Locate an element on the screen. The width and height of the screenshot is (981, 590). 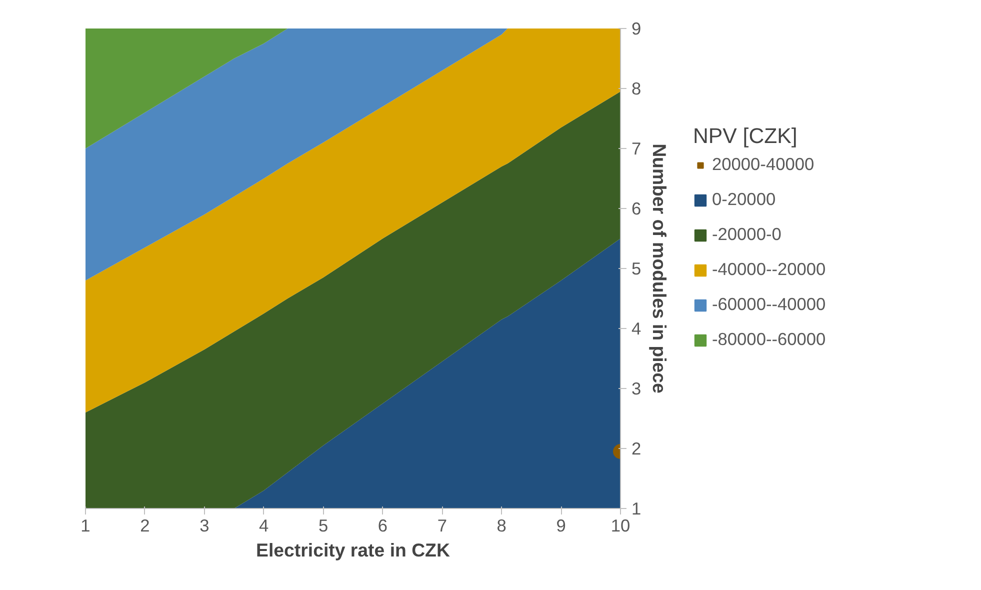
y-tick-label: 9 is located at coordinates (637, 28).